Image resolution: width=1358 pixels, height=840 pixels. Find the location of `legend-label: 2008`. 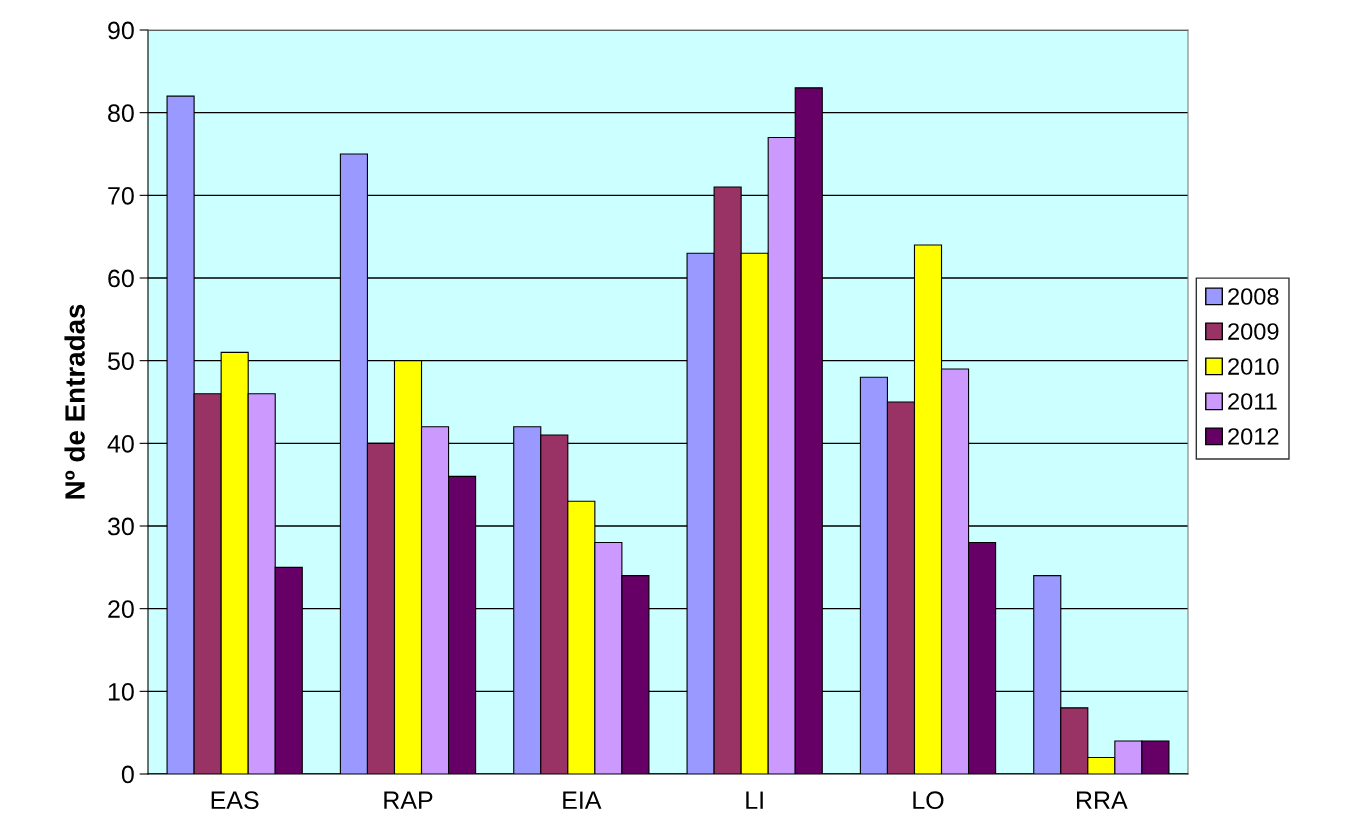

legend-label: 2008 is located at coordinates (1253, 296).